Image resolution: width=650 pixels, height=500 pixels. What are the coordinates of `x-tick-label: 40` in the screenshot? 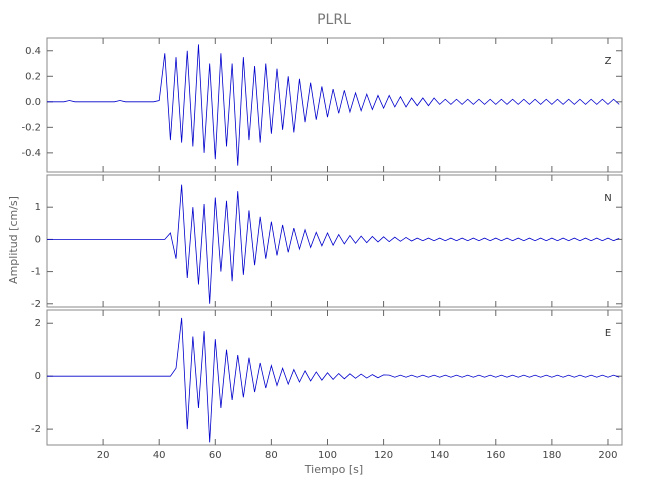 It's located at (159, 455).